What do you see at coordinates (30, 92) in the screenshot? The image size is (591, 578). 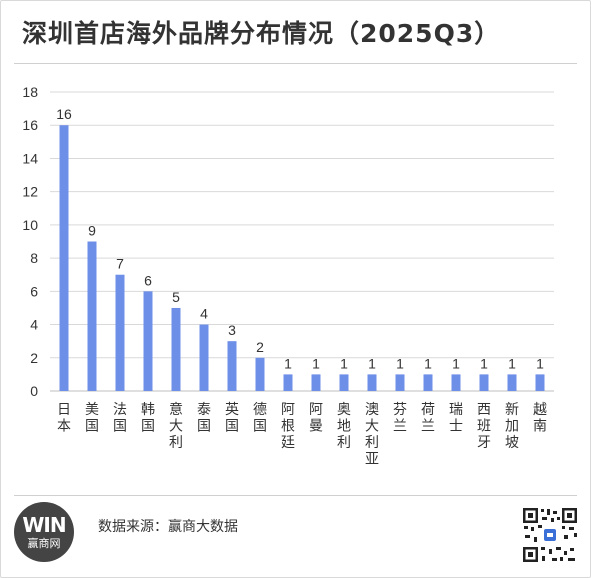 I see `y-tick-label: 18` at bounding box center [30, 92].